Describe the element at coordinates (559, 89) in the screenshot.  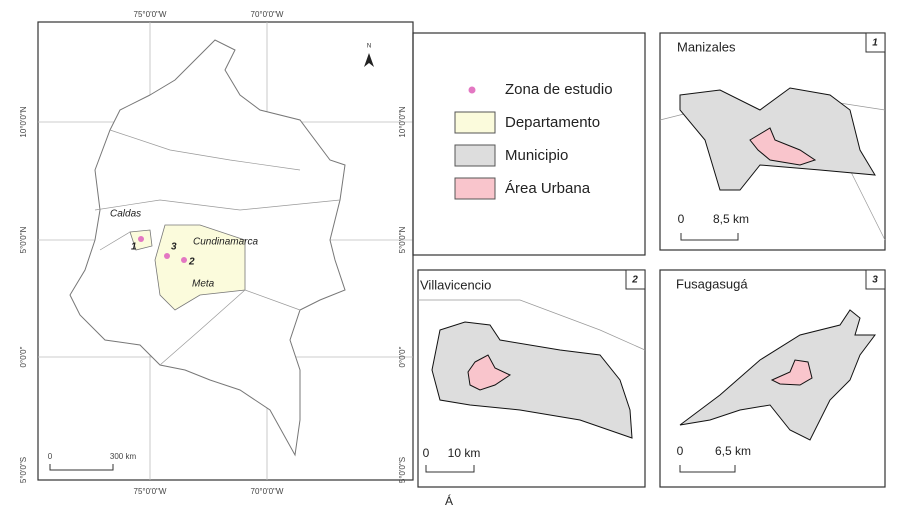
I see `legend-label: Zona de estudio` at that location.